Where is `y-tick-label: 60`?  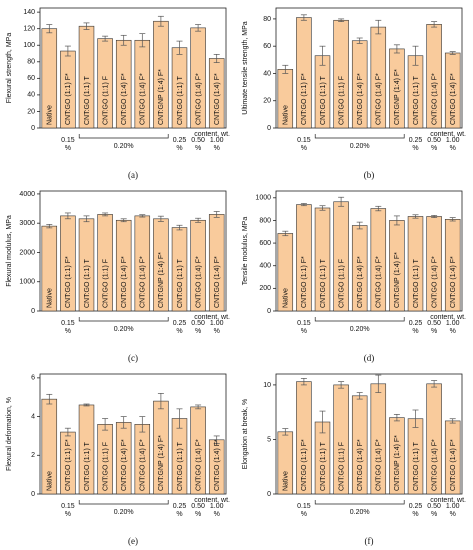 y-tick-label: 60 is located at coordinates (267, 46).